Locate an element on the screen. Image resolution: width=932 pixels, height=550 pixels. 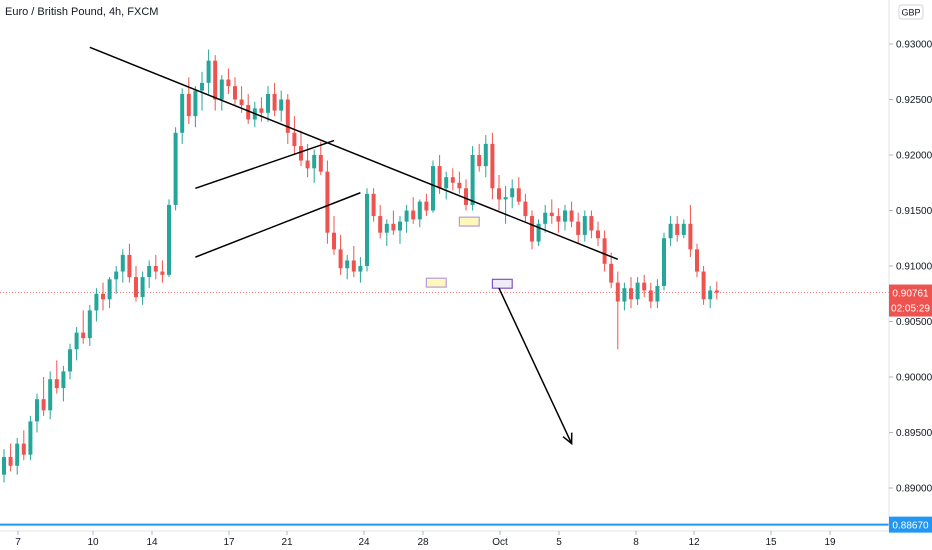
x-tick-label: 19 is located at coordinates (830, 542).